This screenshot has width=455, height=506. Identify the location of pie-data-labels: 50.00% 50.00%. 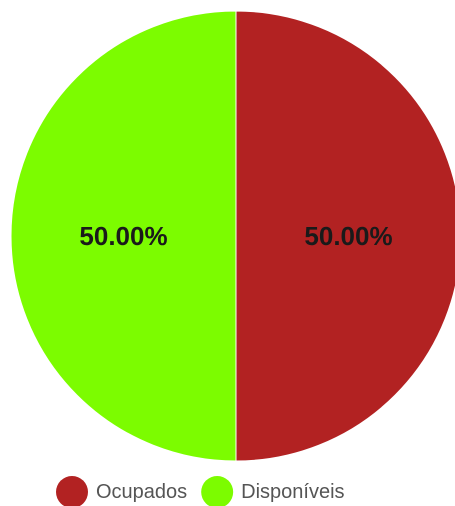
(235, 236).